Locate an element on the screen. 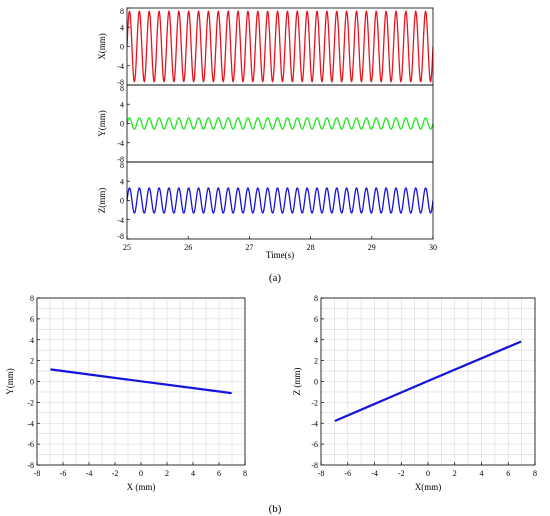 The image size is (550, 516). y-axis-label: X(mm) is located at coordinates (102, 46).